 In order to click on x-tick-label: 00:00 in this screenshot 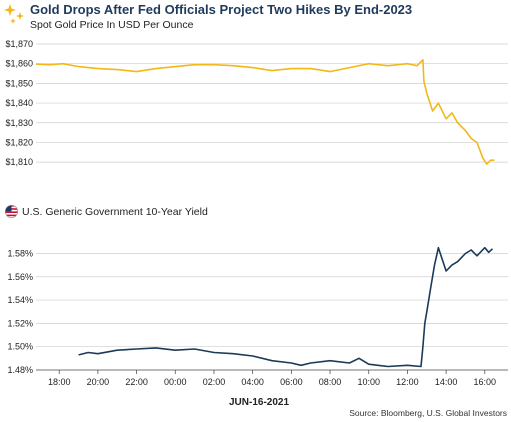, I will do `click(175, 382)`.